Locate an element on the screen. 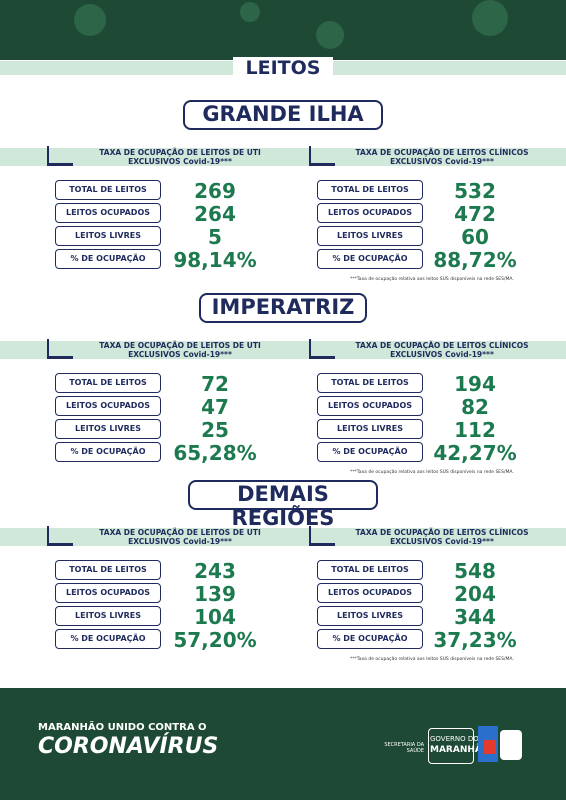 The image size is (566, 800). logo-box is located at coordinates (451, 746).